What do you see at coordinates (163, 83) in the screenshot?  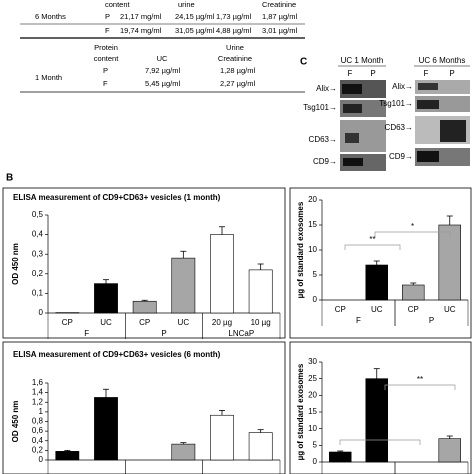 I see `cell: 5,45 µg/ml` at bounding box center [163, 83].